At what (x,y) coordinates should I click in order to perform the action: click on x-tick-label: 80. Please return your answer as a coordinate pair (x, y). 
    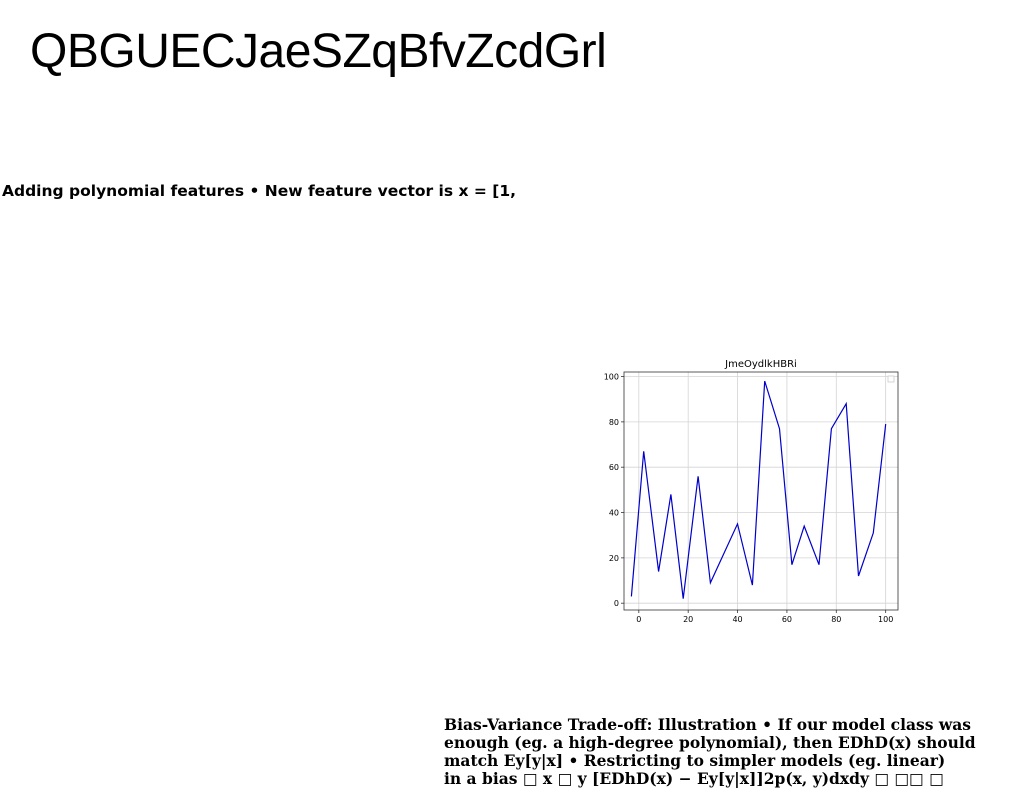
    Looking at the image, I should click on (836, 619).